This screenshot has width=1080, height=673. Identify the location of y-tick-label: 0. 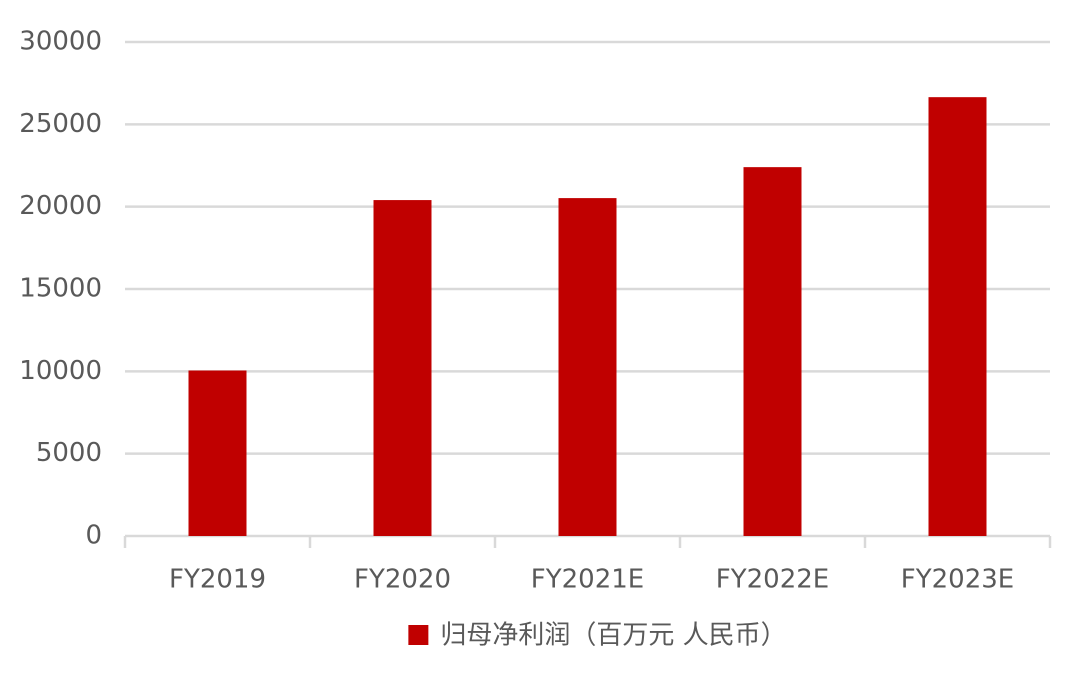
(93, 536).